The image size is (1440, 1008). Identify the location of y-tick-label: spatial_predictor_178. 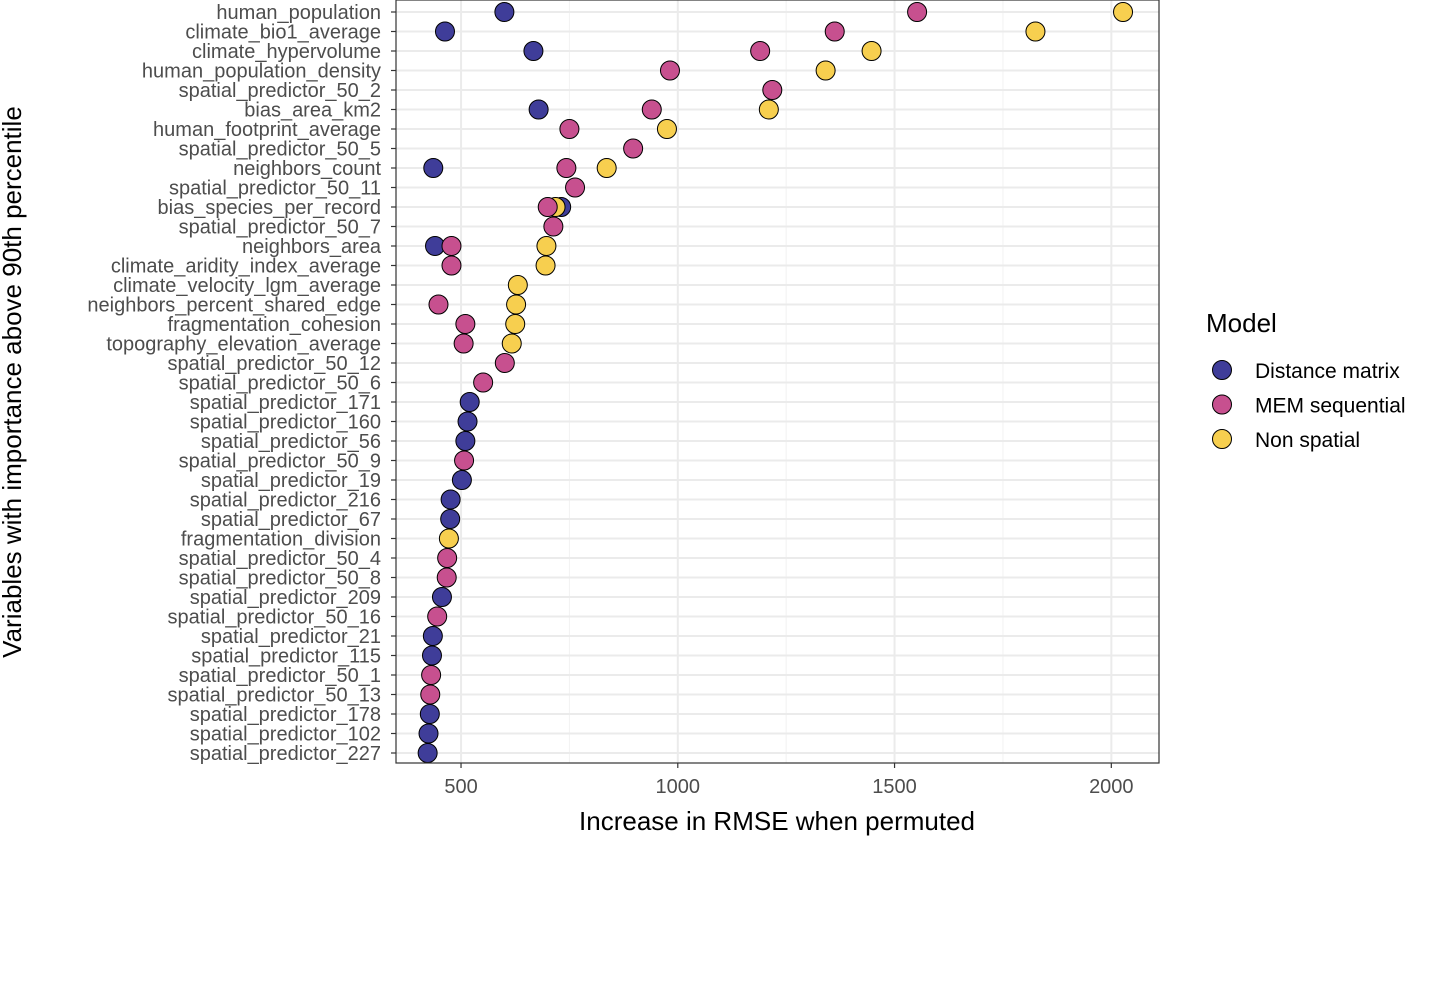
(285, 715).